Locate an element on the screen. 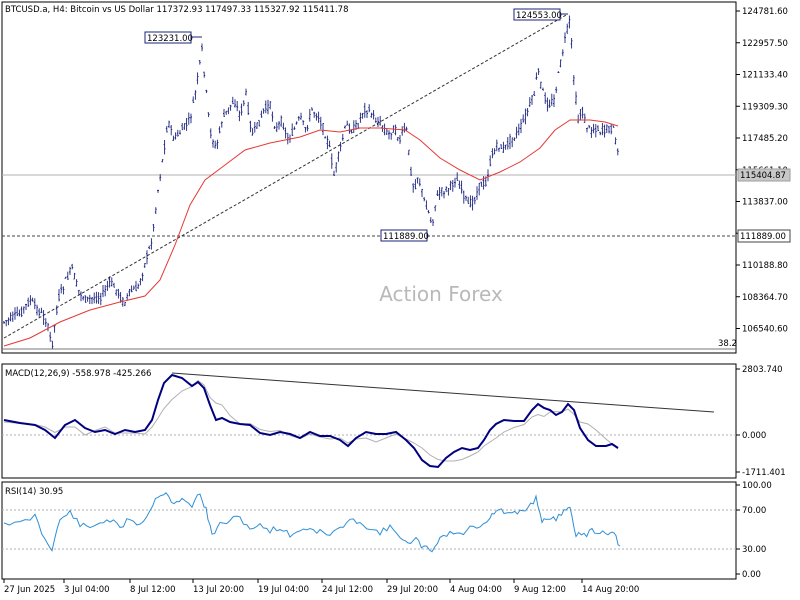 The width and height of the screenshot is (800, 600). svg-text: 111889.00 is located at coordinates (406, 237).